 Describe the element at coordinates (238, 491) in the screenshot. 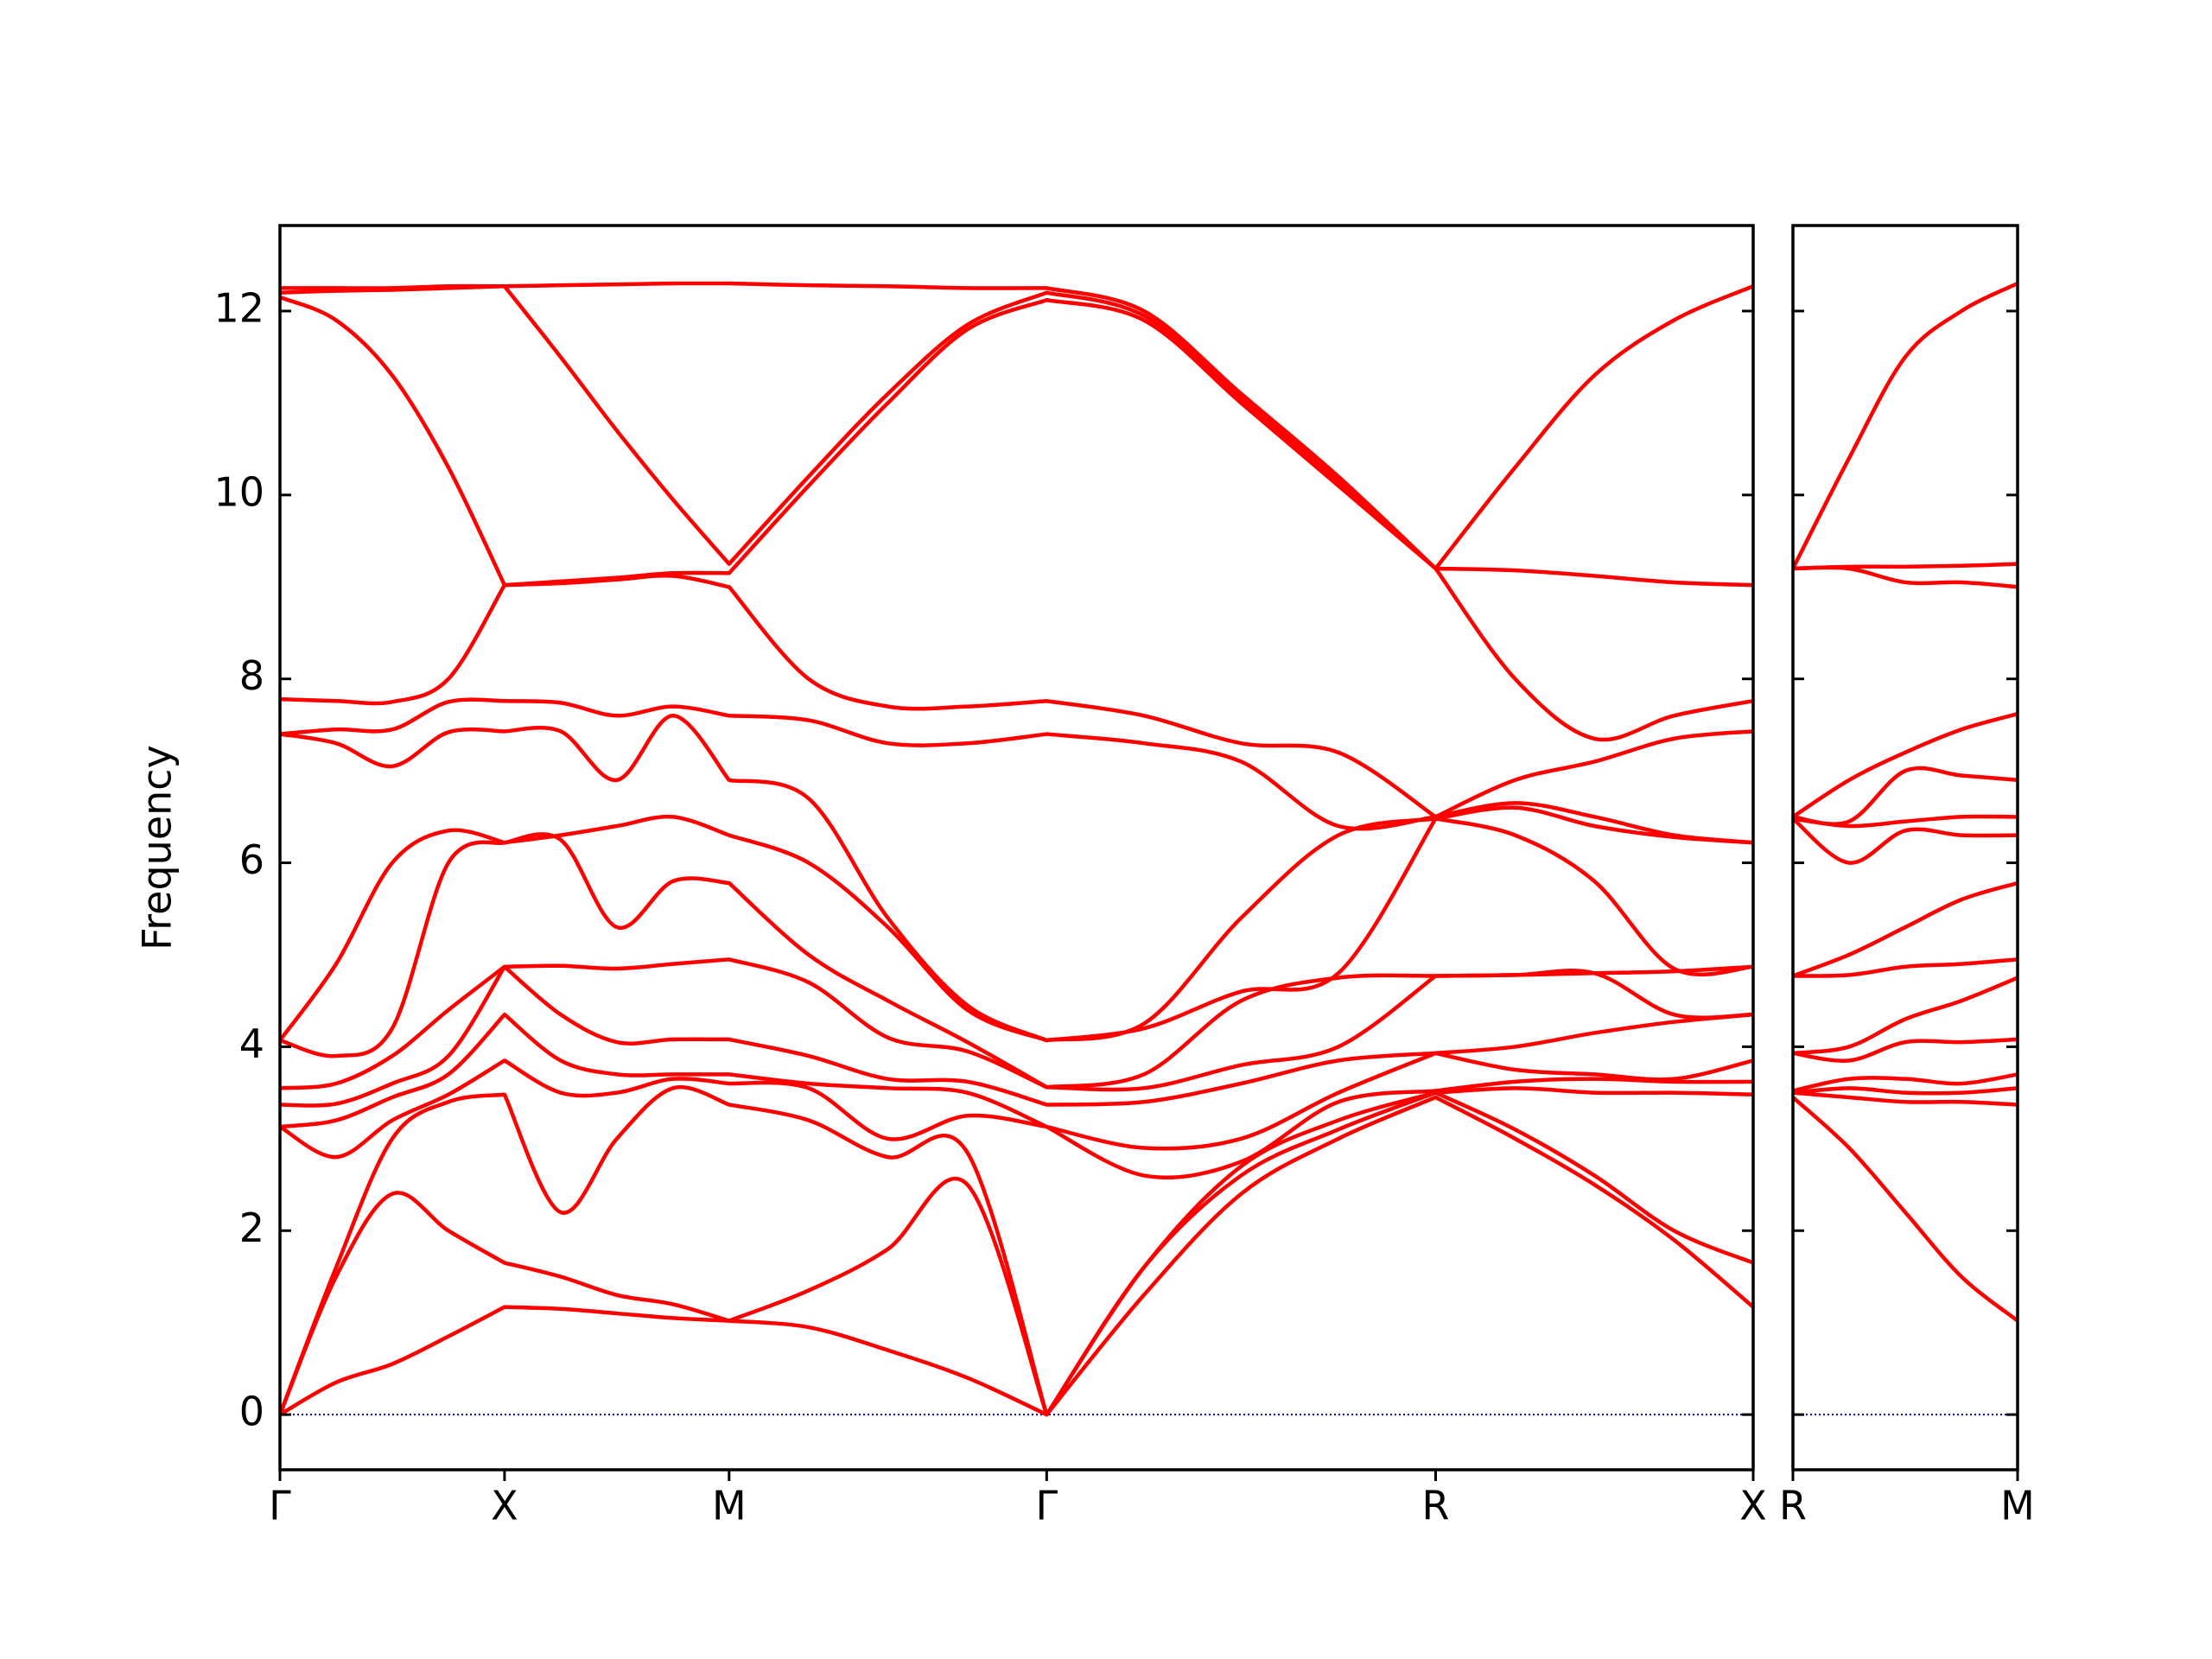

I see `y-tick-label: 10` at that location.